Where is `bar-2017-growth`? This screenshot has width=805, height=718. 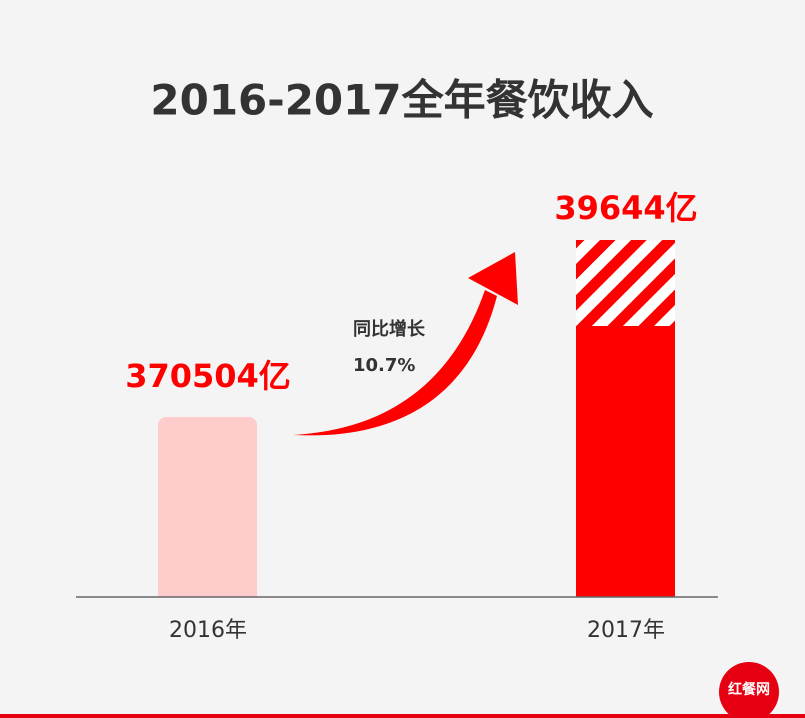
bar-2017-growth is located at coordinates (625, 283).